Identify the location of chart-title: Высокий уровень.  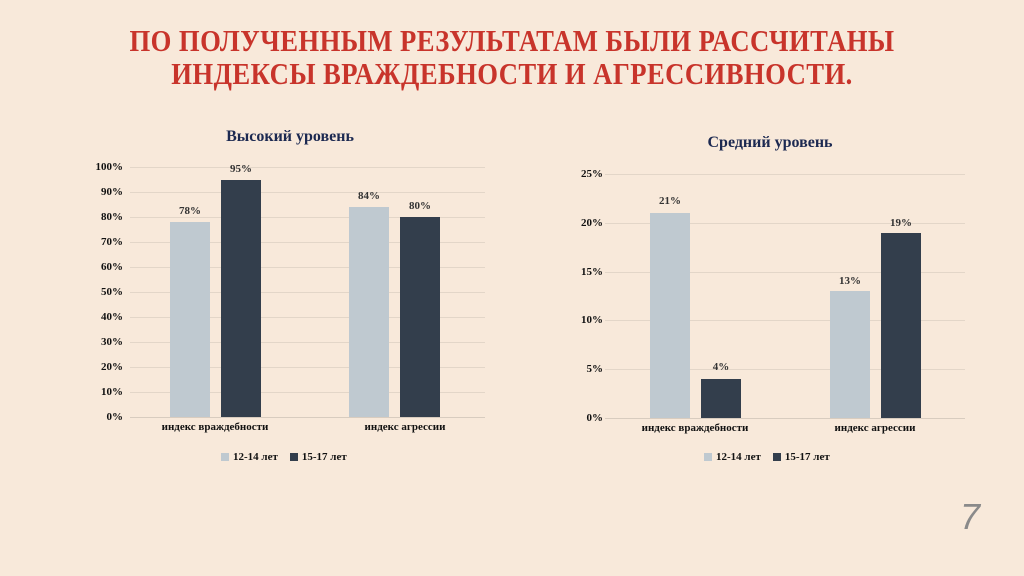
(290, 136).